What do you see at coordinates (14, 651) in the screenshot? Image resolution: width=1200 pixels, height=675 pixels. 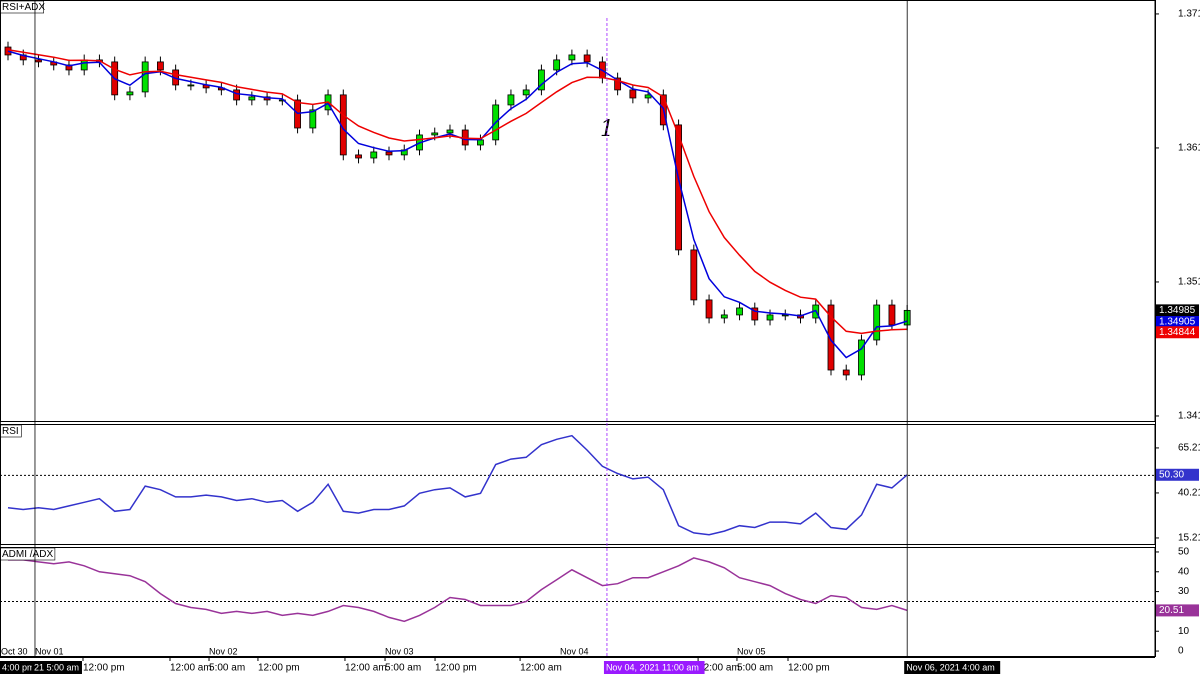 I see `x-date-label: Oct 30` at bounding box center [14, 651].